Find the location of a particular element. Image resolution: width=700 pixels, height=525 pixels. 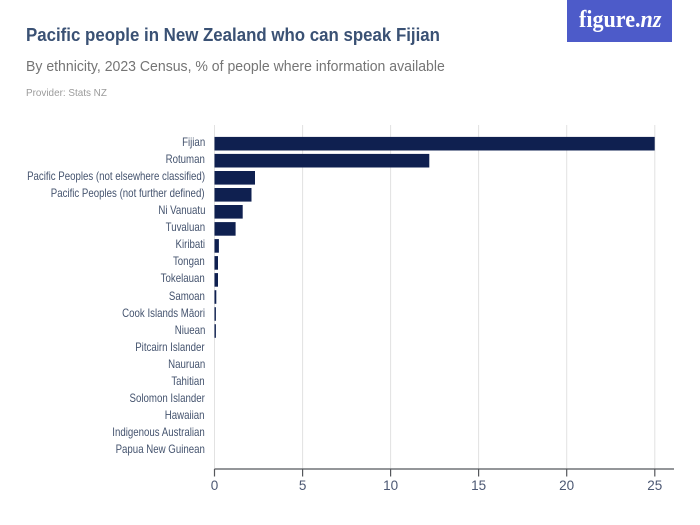

svg-text: 20 is located at coordinates (566, 485).